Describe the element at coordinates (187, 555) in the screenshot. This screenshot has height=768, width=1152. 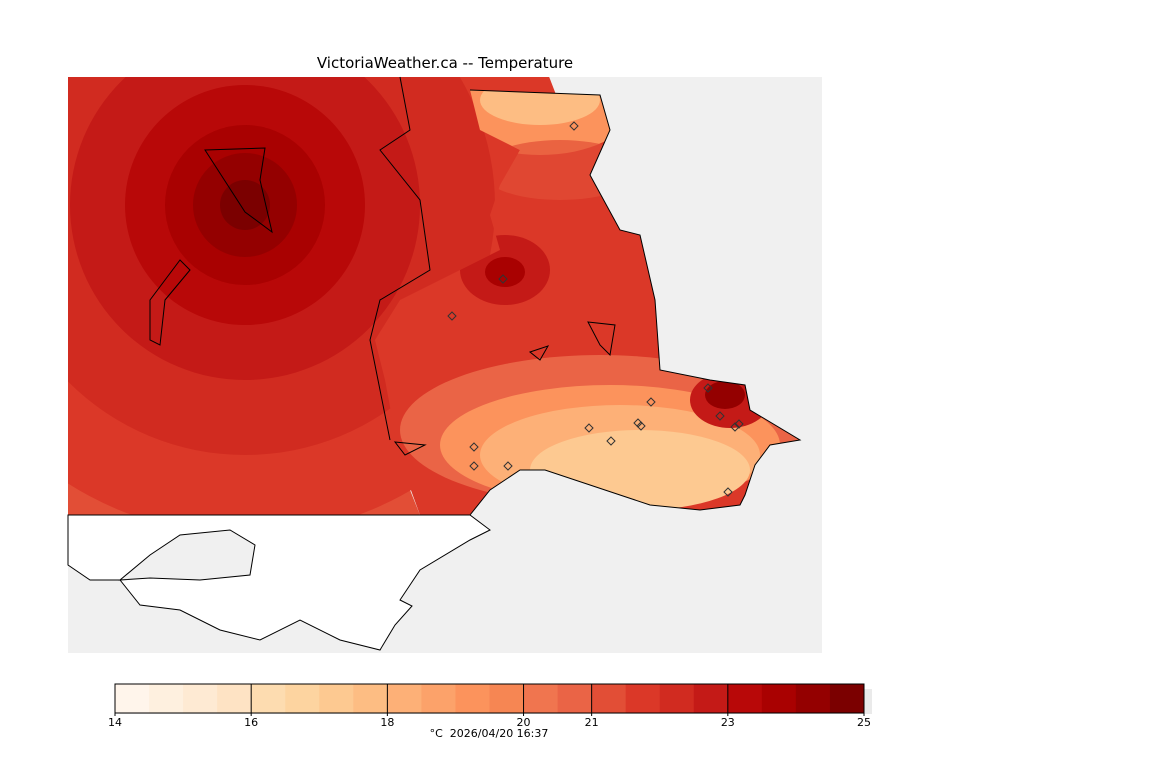
I see `inlet` at that location.